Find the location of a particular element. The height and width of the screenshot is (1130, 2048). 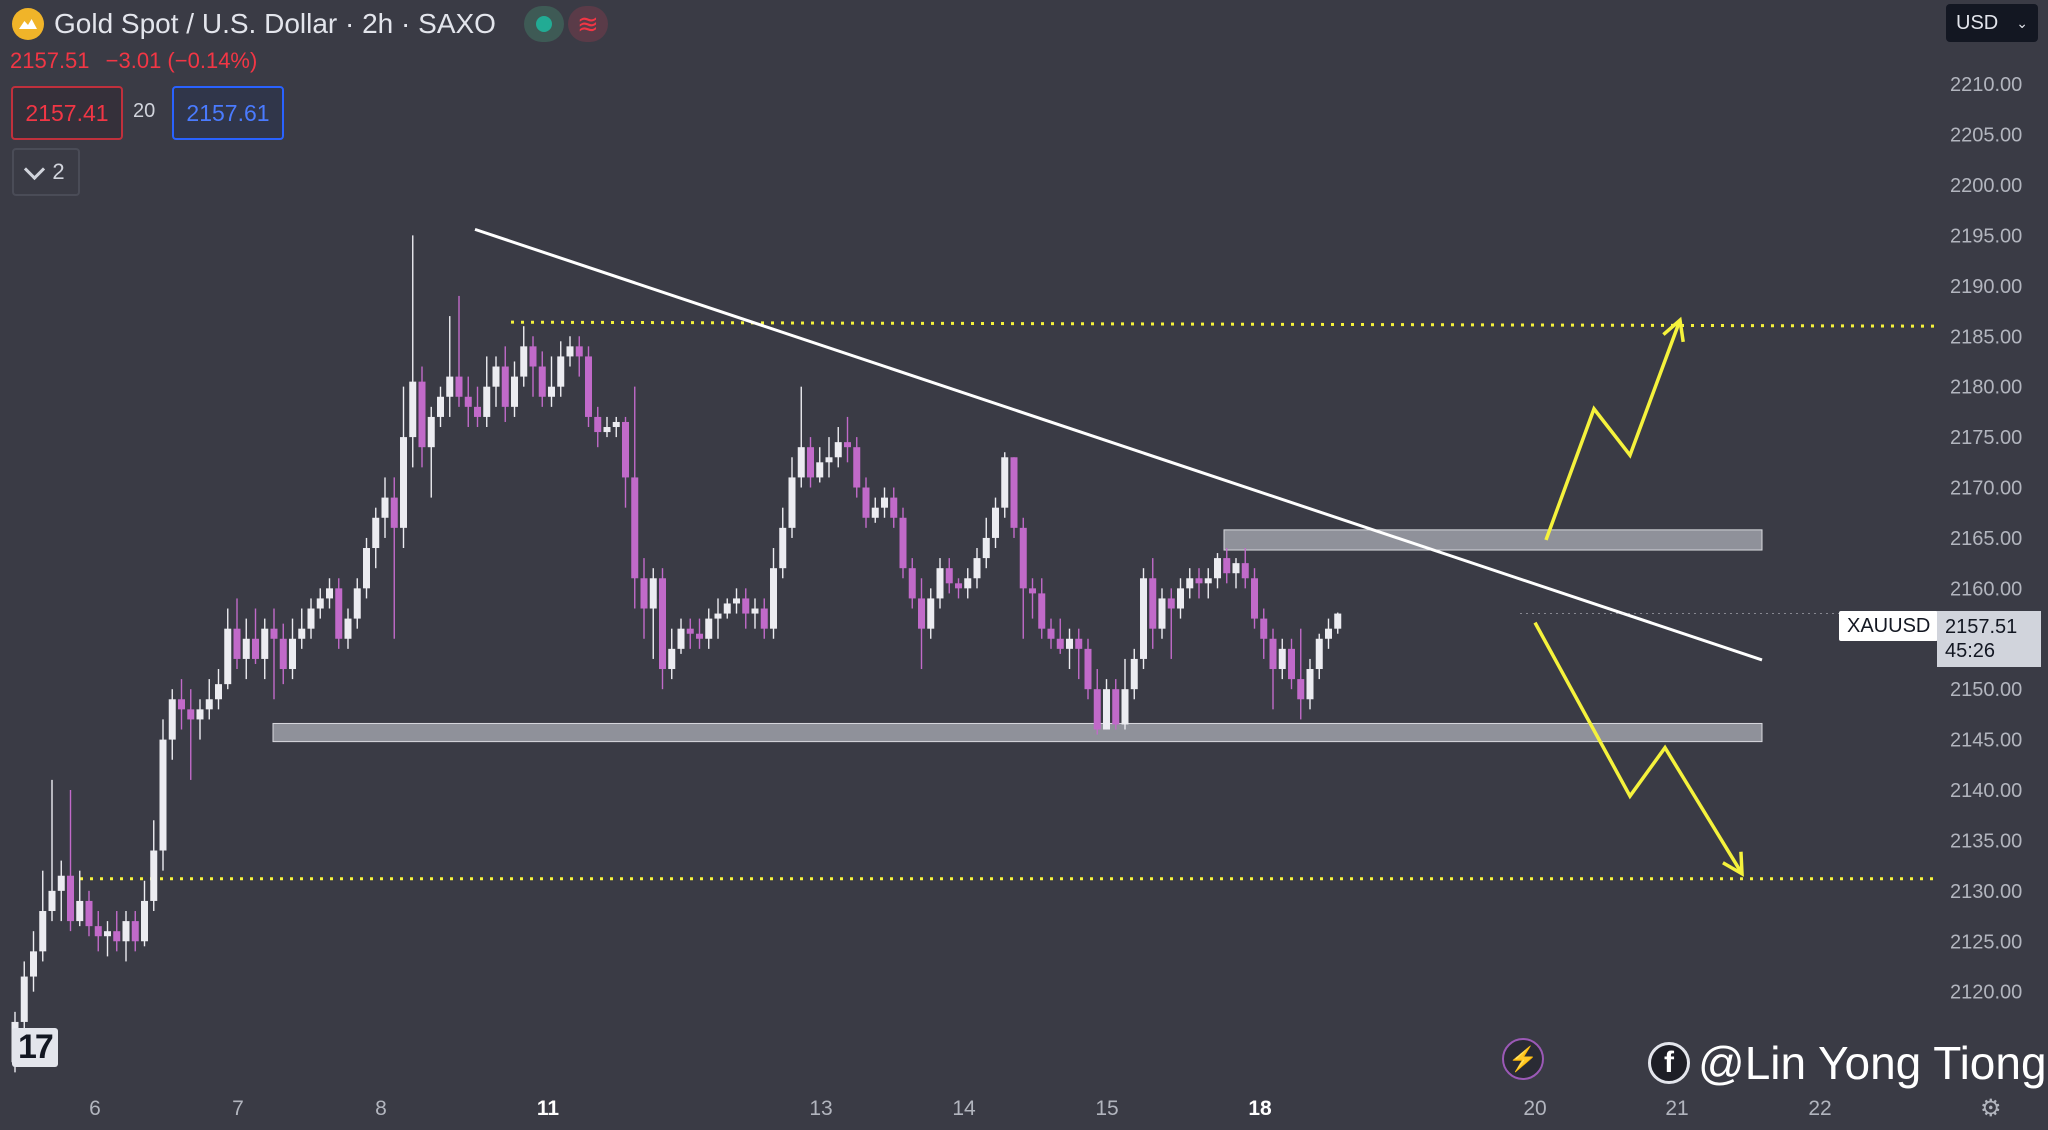

y-axis-tick-label: 2185.00 is located at coordinates (1986, 337).